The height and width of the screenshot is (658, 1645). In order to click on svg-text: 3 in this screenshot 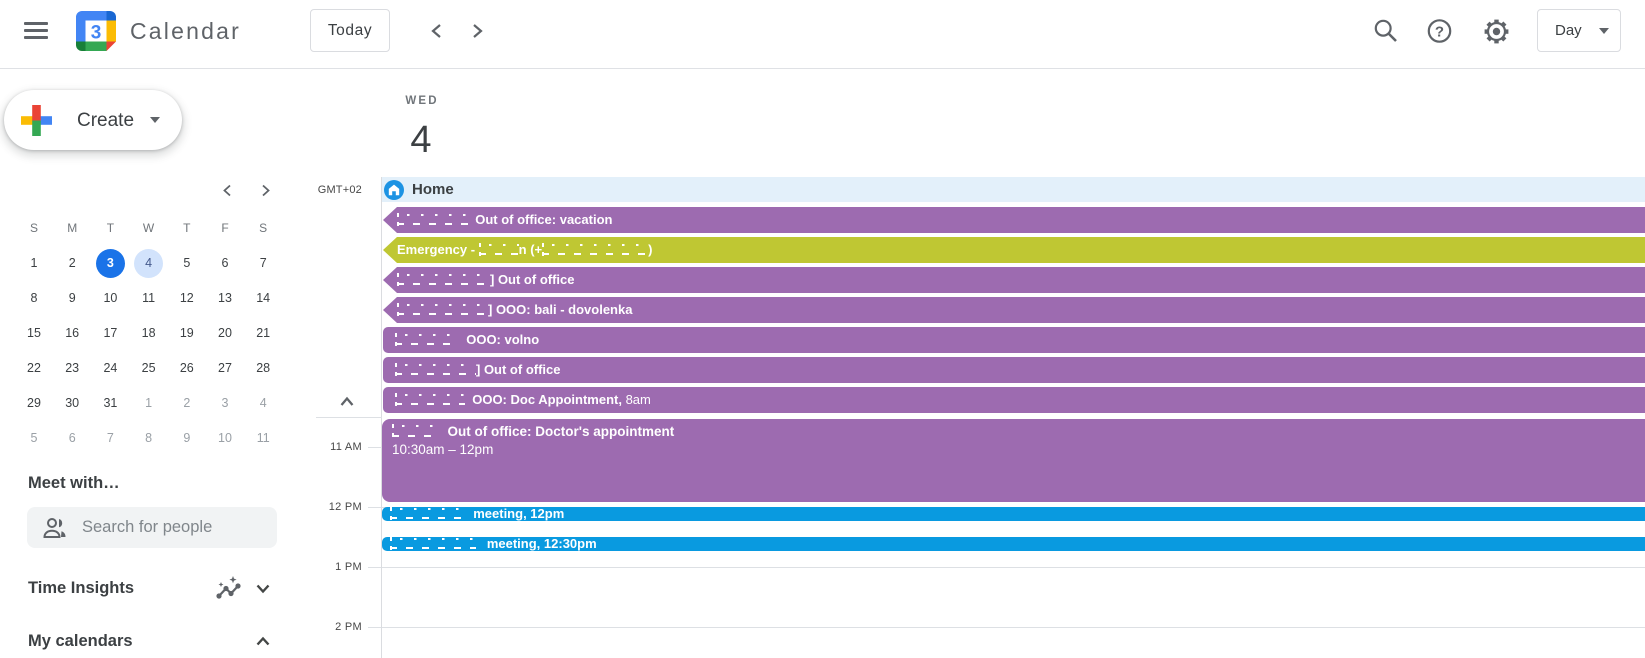, I will do `click(96, 33)`.